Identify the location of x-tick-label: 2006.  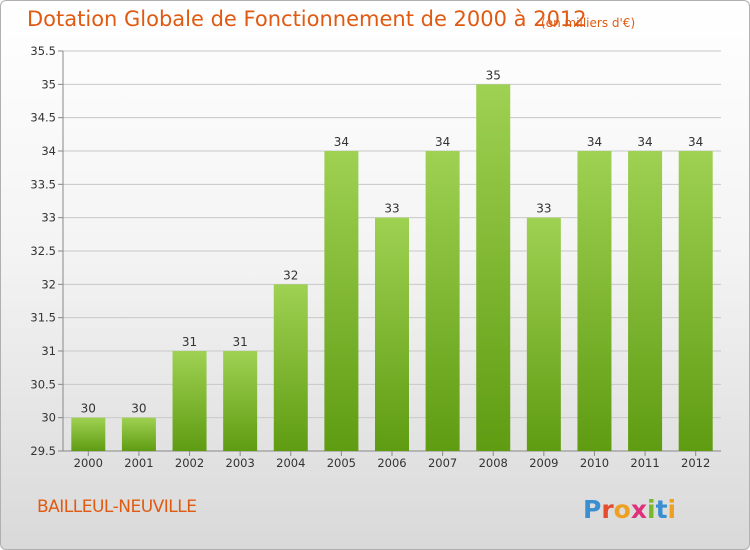
(391, 463).